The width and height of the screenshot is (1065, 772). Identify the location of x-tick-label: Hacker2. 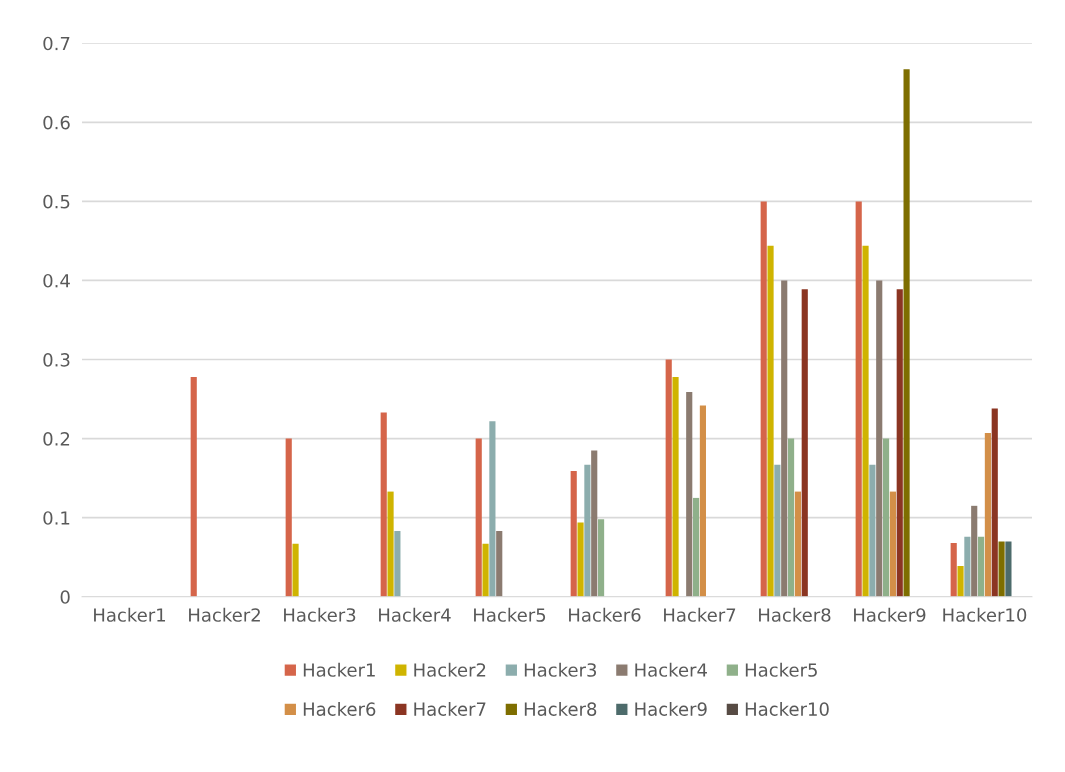
(224, 614).